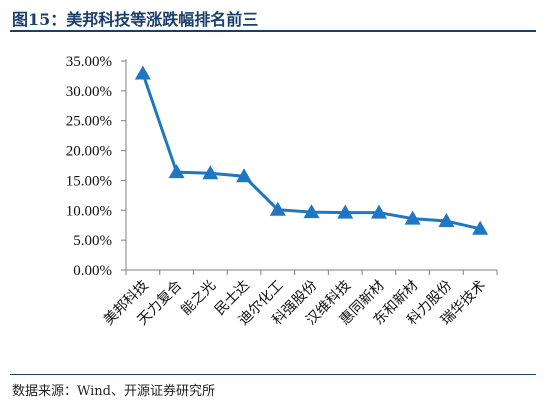 The image size is (546, 405). What do you see at coordinates (89, 211) in the screenshot?
I see `y-tick-label: 10.00%` at bounding box center [89, 211].